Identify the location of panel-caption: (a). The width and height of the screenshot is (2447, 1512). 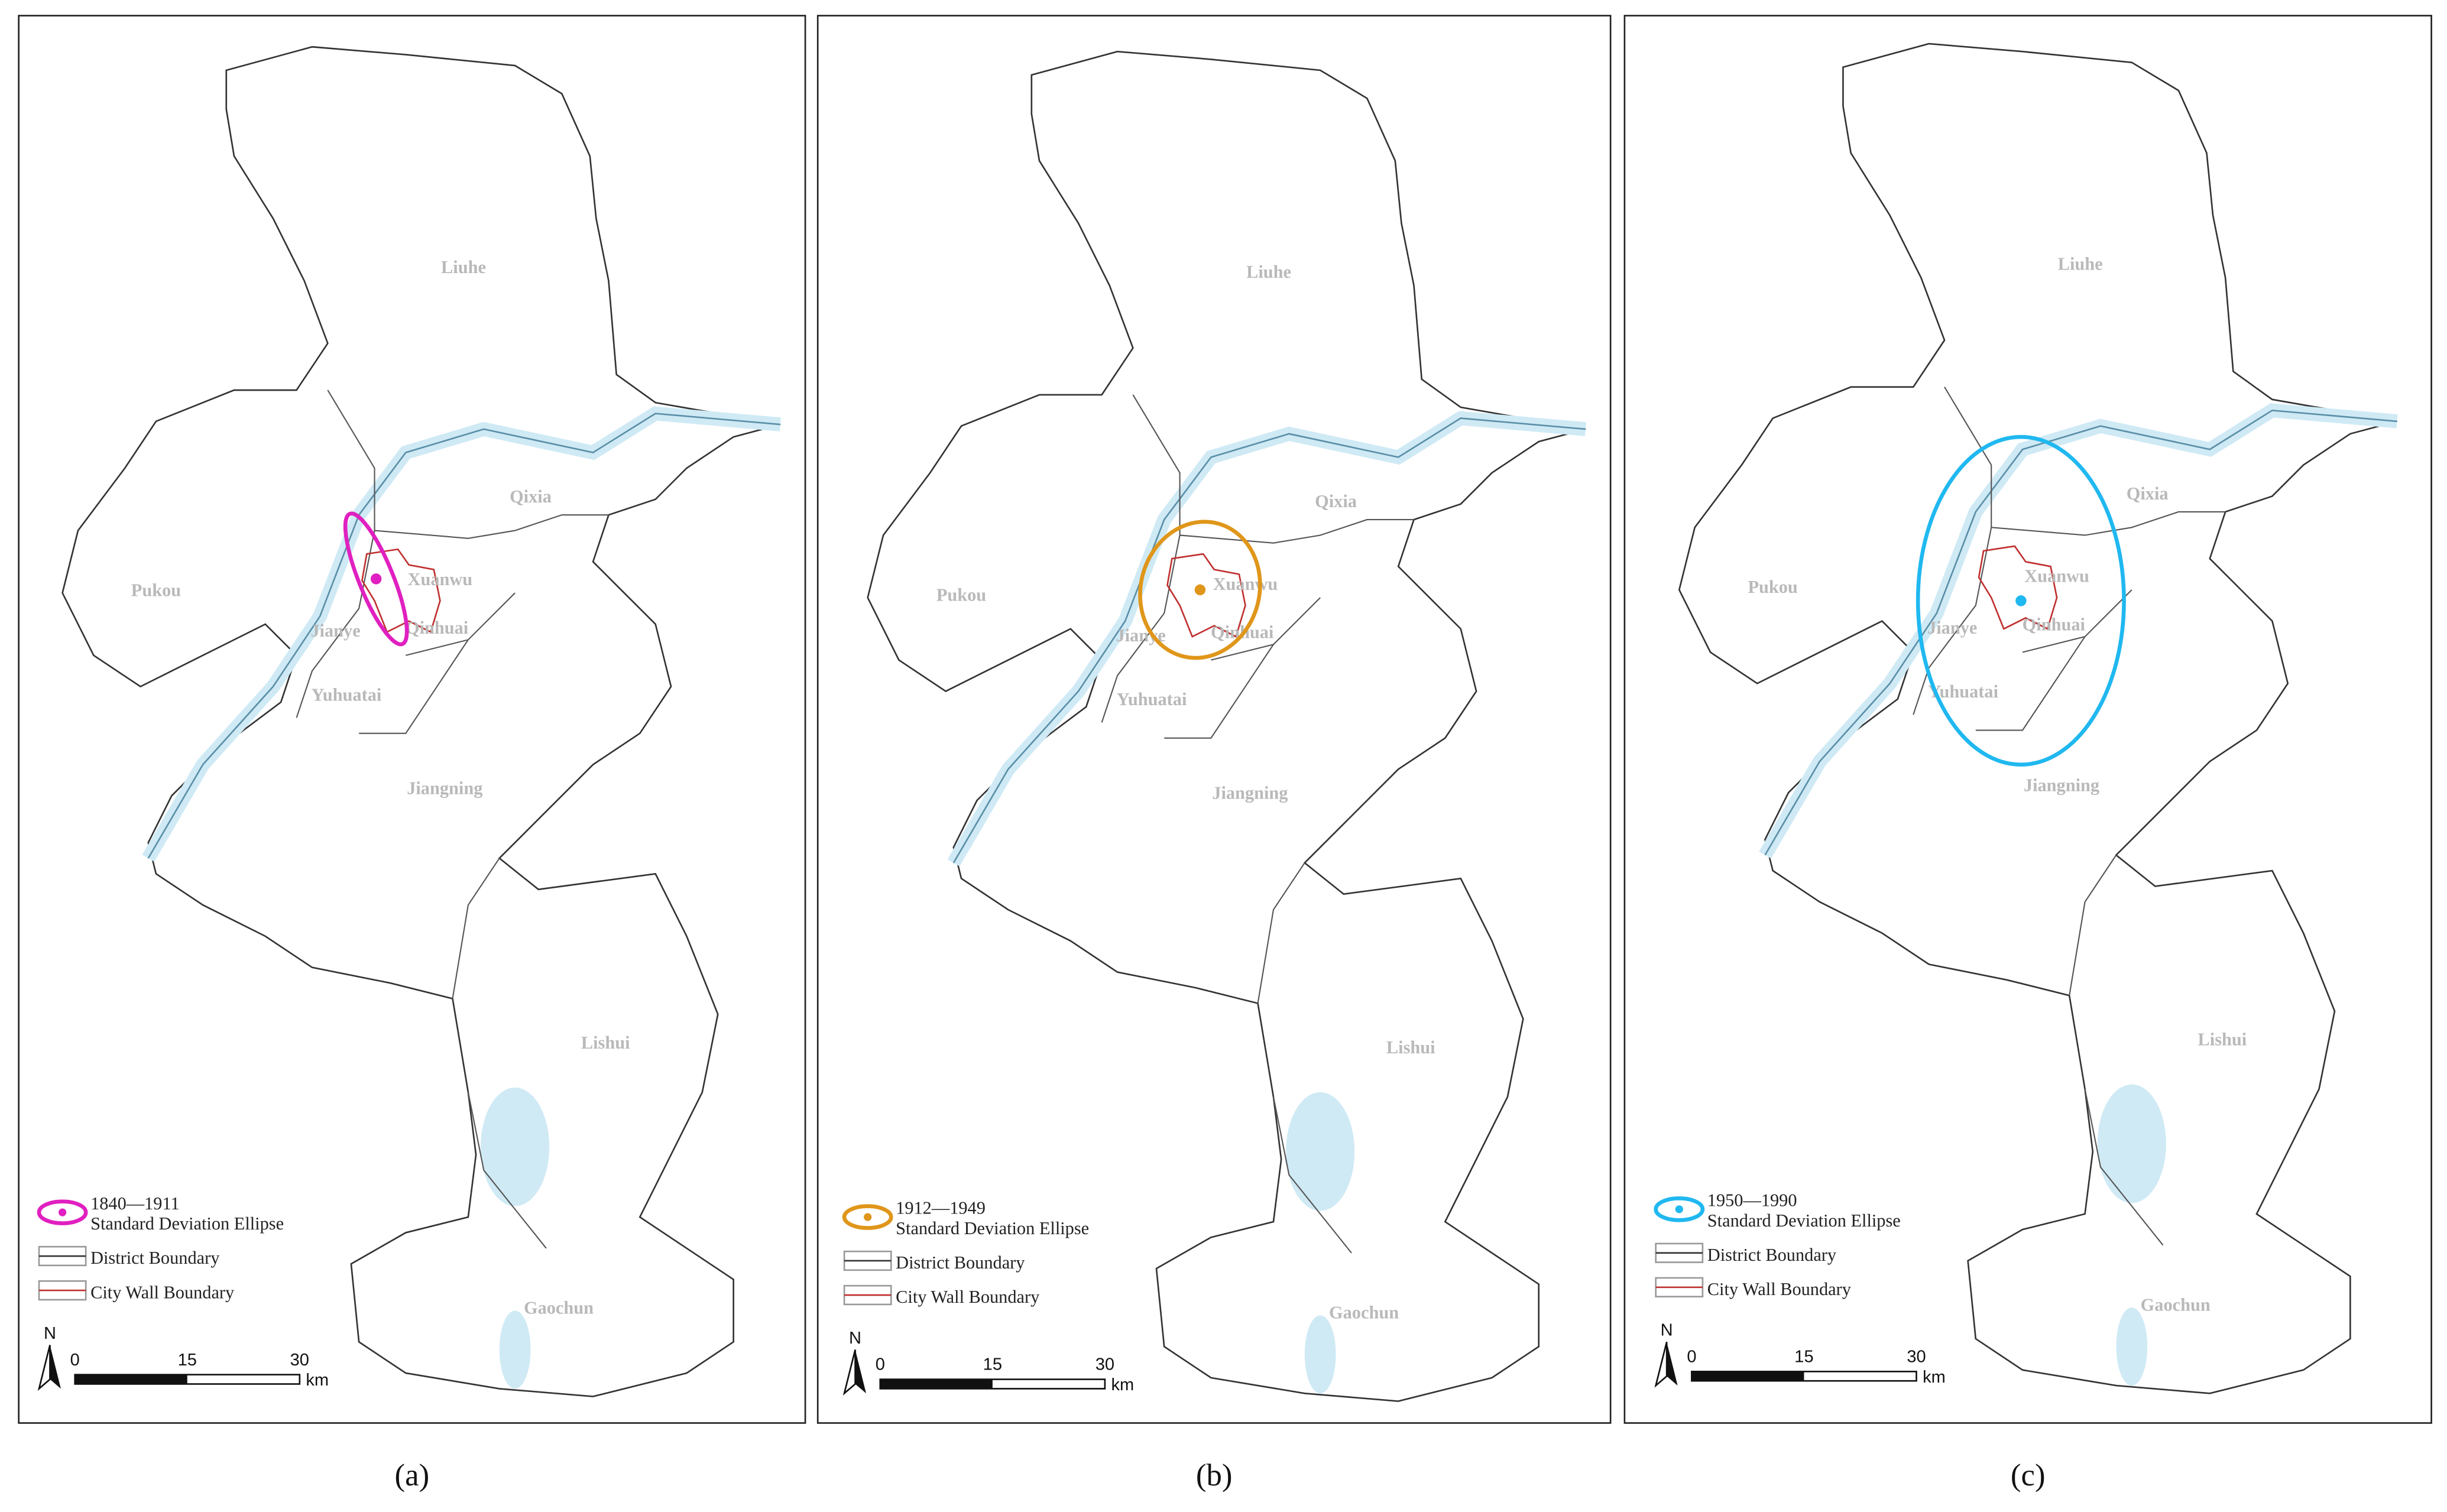
(412, 1475).